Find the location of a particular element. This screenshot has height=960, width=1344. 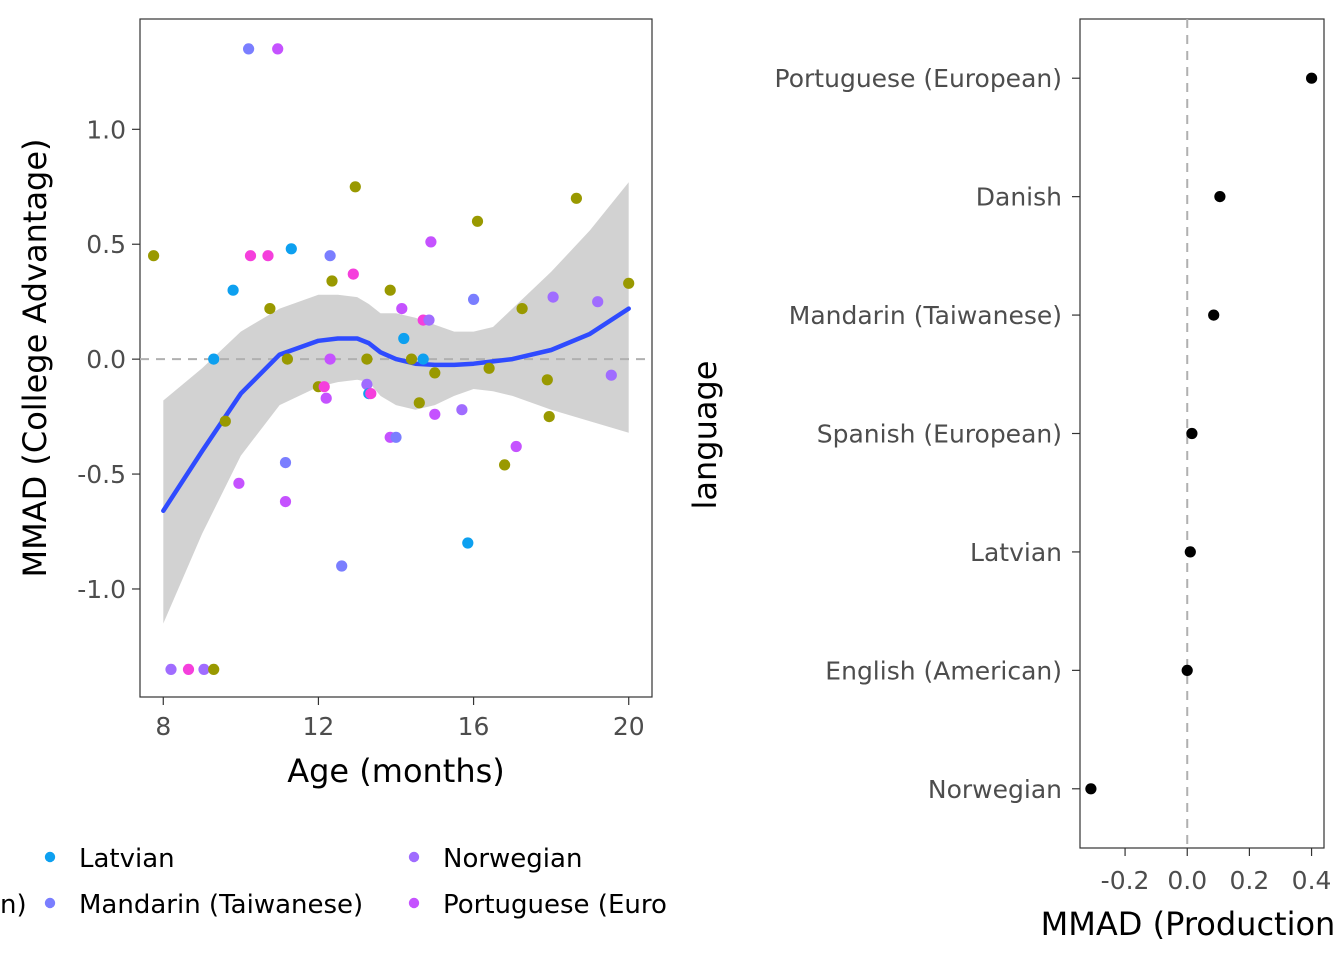

legend-label-mandarin: Mandarin (Taiwanese) is located at coordinates (221, 905).